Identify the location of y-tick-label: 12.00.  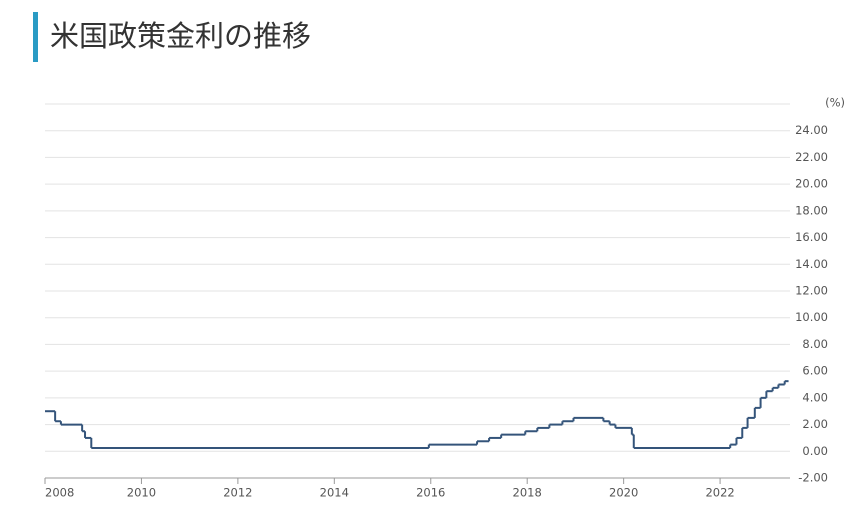
(811, 291).